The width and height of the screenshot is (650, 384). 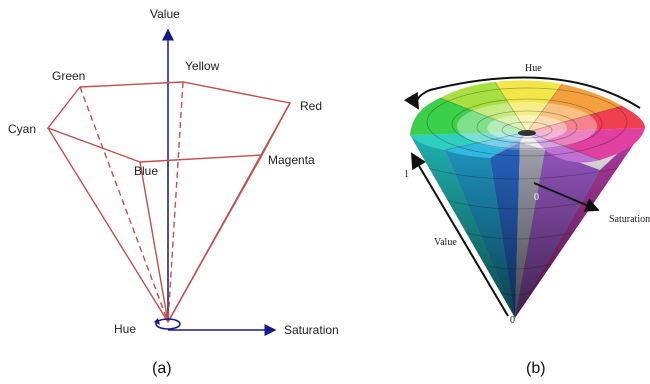 What do you see at coordinates (125, 329) in the screenshot?
I see `hue-label: Hue` at bounding box center [125, 329].